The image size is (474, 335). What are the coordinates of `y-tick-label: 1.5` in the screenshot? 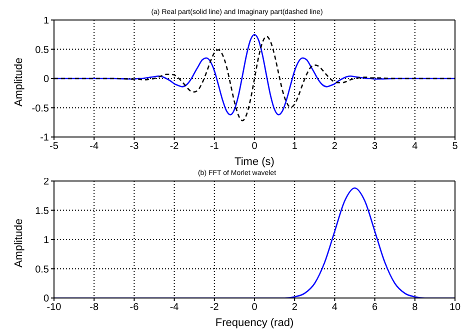 It's located at (42, 211).